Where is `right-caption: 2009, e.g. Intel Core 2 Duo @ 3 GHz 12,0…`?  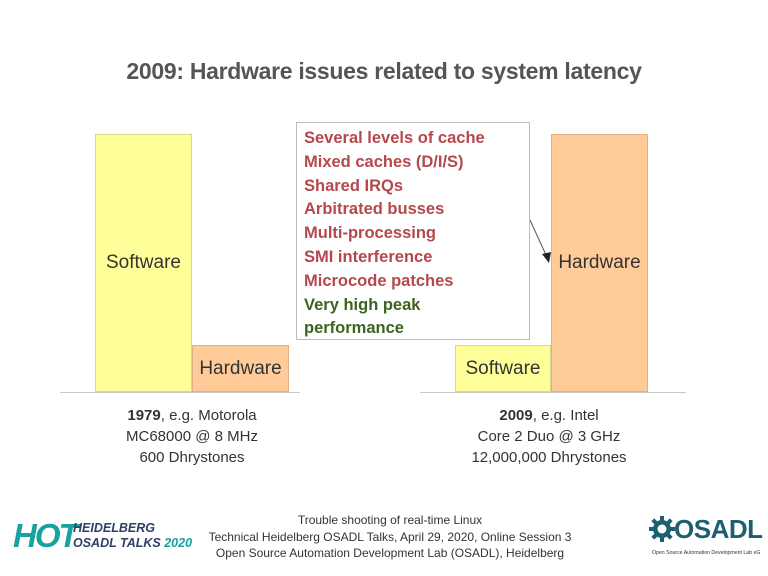 right-caption: 2009, e.g. Intel Core 2 Duo @ 3 GHz 12,0… is located at coordinates (549, 436).